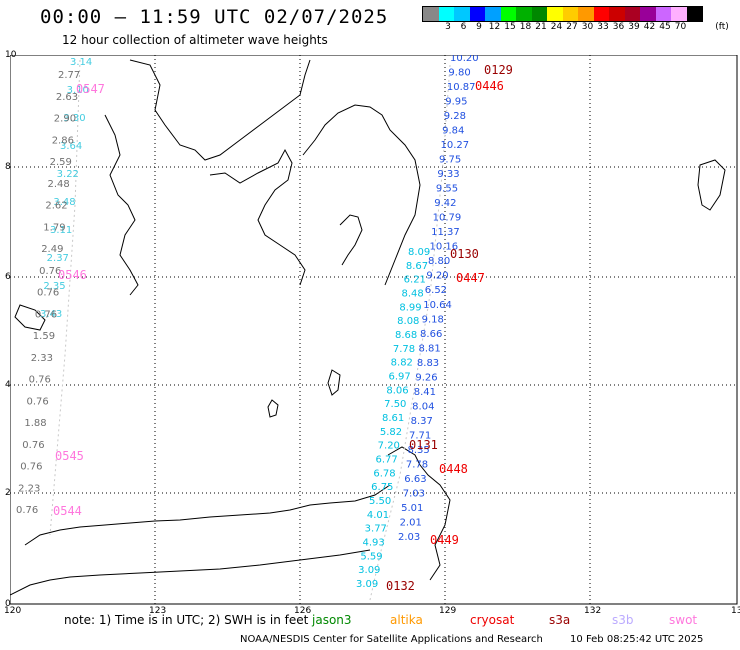 The height and width of the screenshot is (650, 740). Describe the element at coordinates (371, 556) in the screenshot. I see `swh-value: 5.59` at that location.